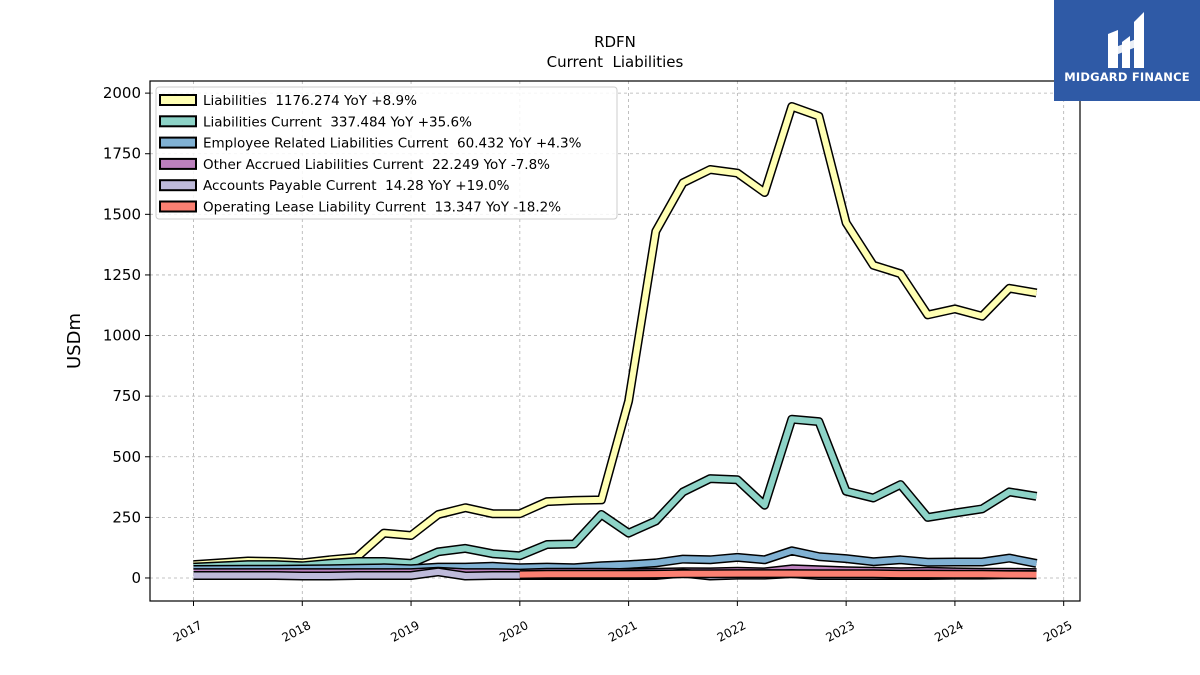 Image resolution: width=1200 pixels, height=675 pixels. I want to click on y-axis: 0 250 500 750 1000 1250 1500 1750 2000, so click(126, 335).